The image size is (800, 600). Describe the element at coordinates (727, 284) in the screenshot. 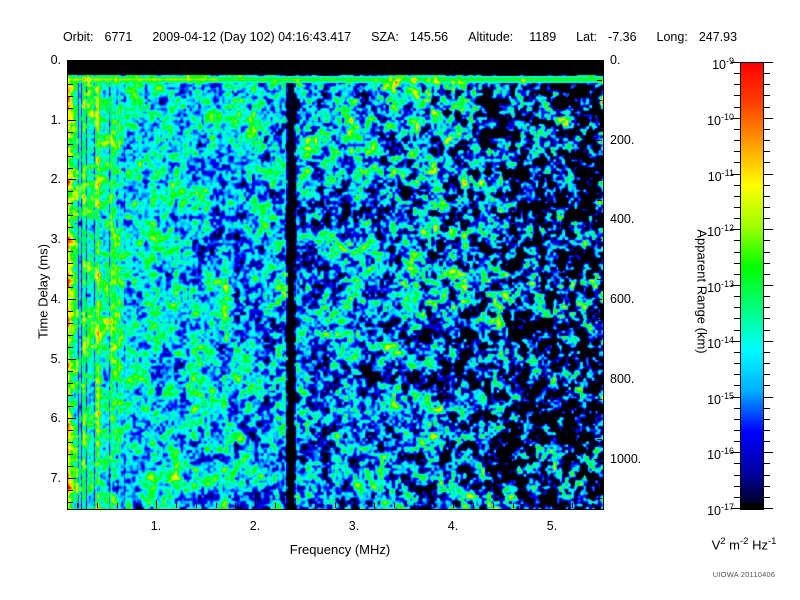

I see `colorbar-label-exponent: -13` at that location.